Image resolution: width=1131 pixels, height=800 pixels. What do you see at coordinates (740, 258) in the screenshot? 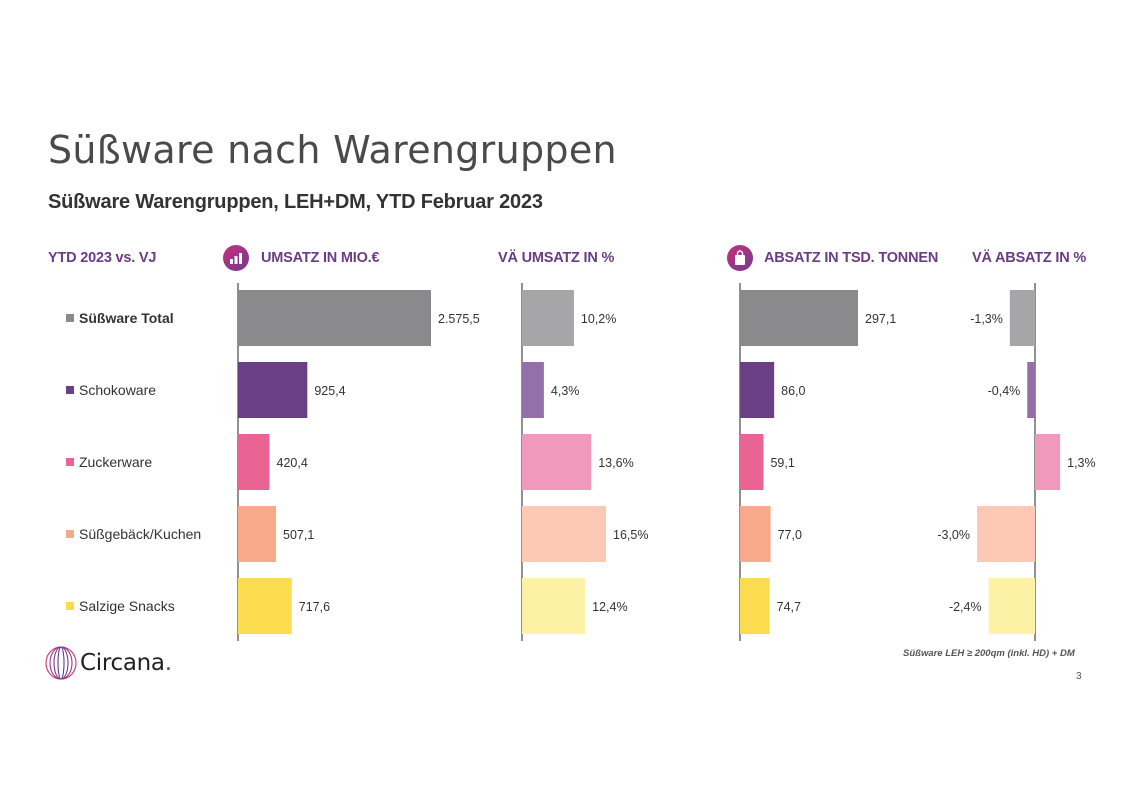
I see `shopping-bag-icon` at bounding box center [740, 258].